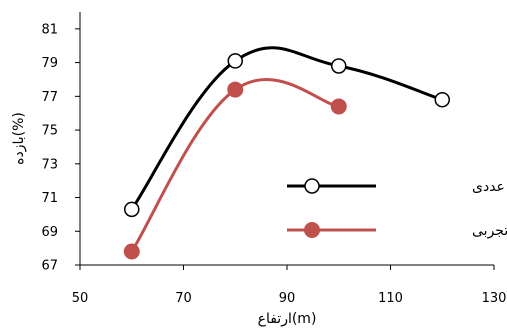  What do you see at coordinates (49, 164) in the screenshot?
I see `y-tick-label: 73` at bounding box center [49, 164].